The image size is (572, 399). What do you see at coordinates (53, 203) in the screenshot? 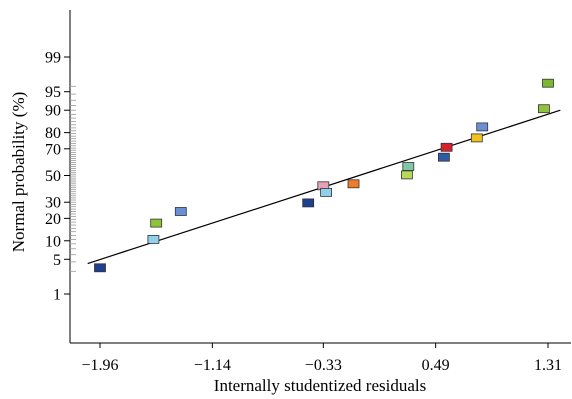
I see `y-tick-label: 30` at bounding box center [53, 203].